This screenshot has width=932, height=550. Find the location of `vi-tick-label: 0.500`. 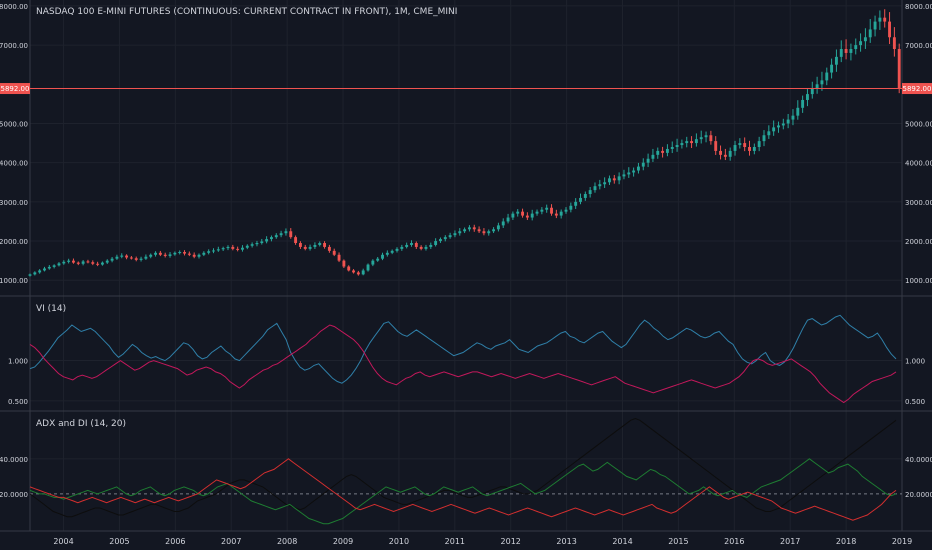

vi-tick-label: 0.500 is located at coordinates (915, 402).